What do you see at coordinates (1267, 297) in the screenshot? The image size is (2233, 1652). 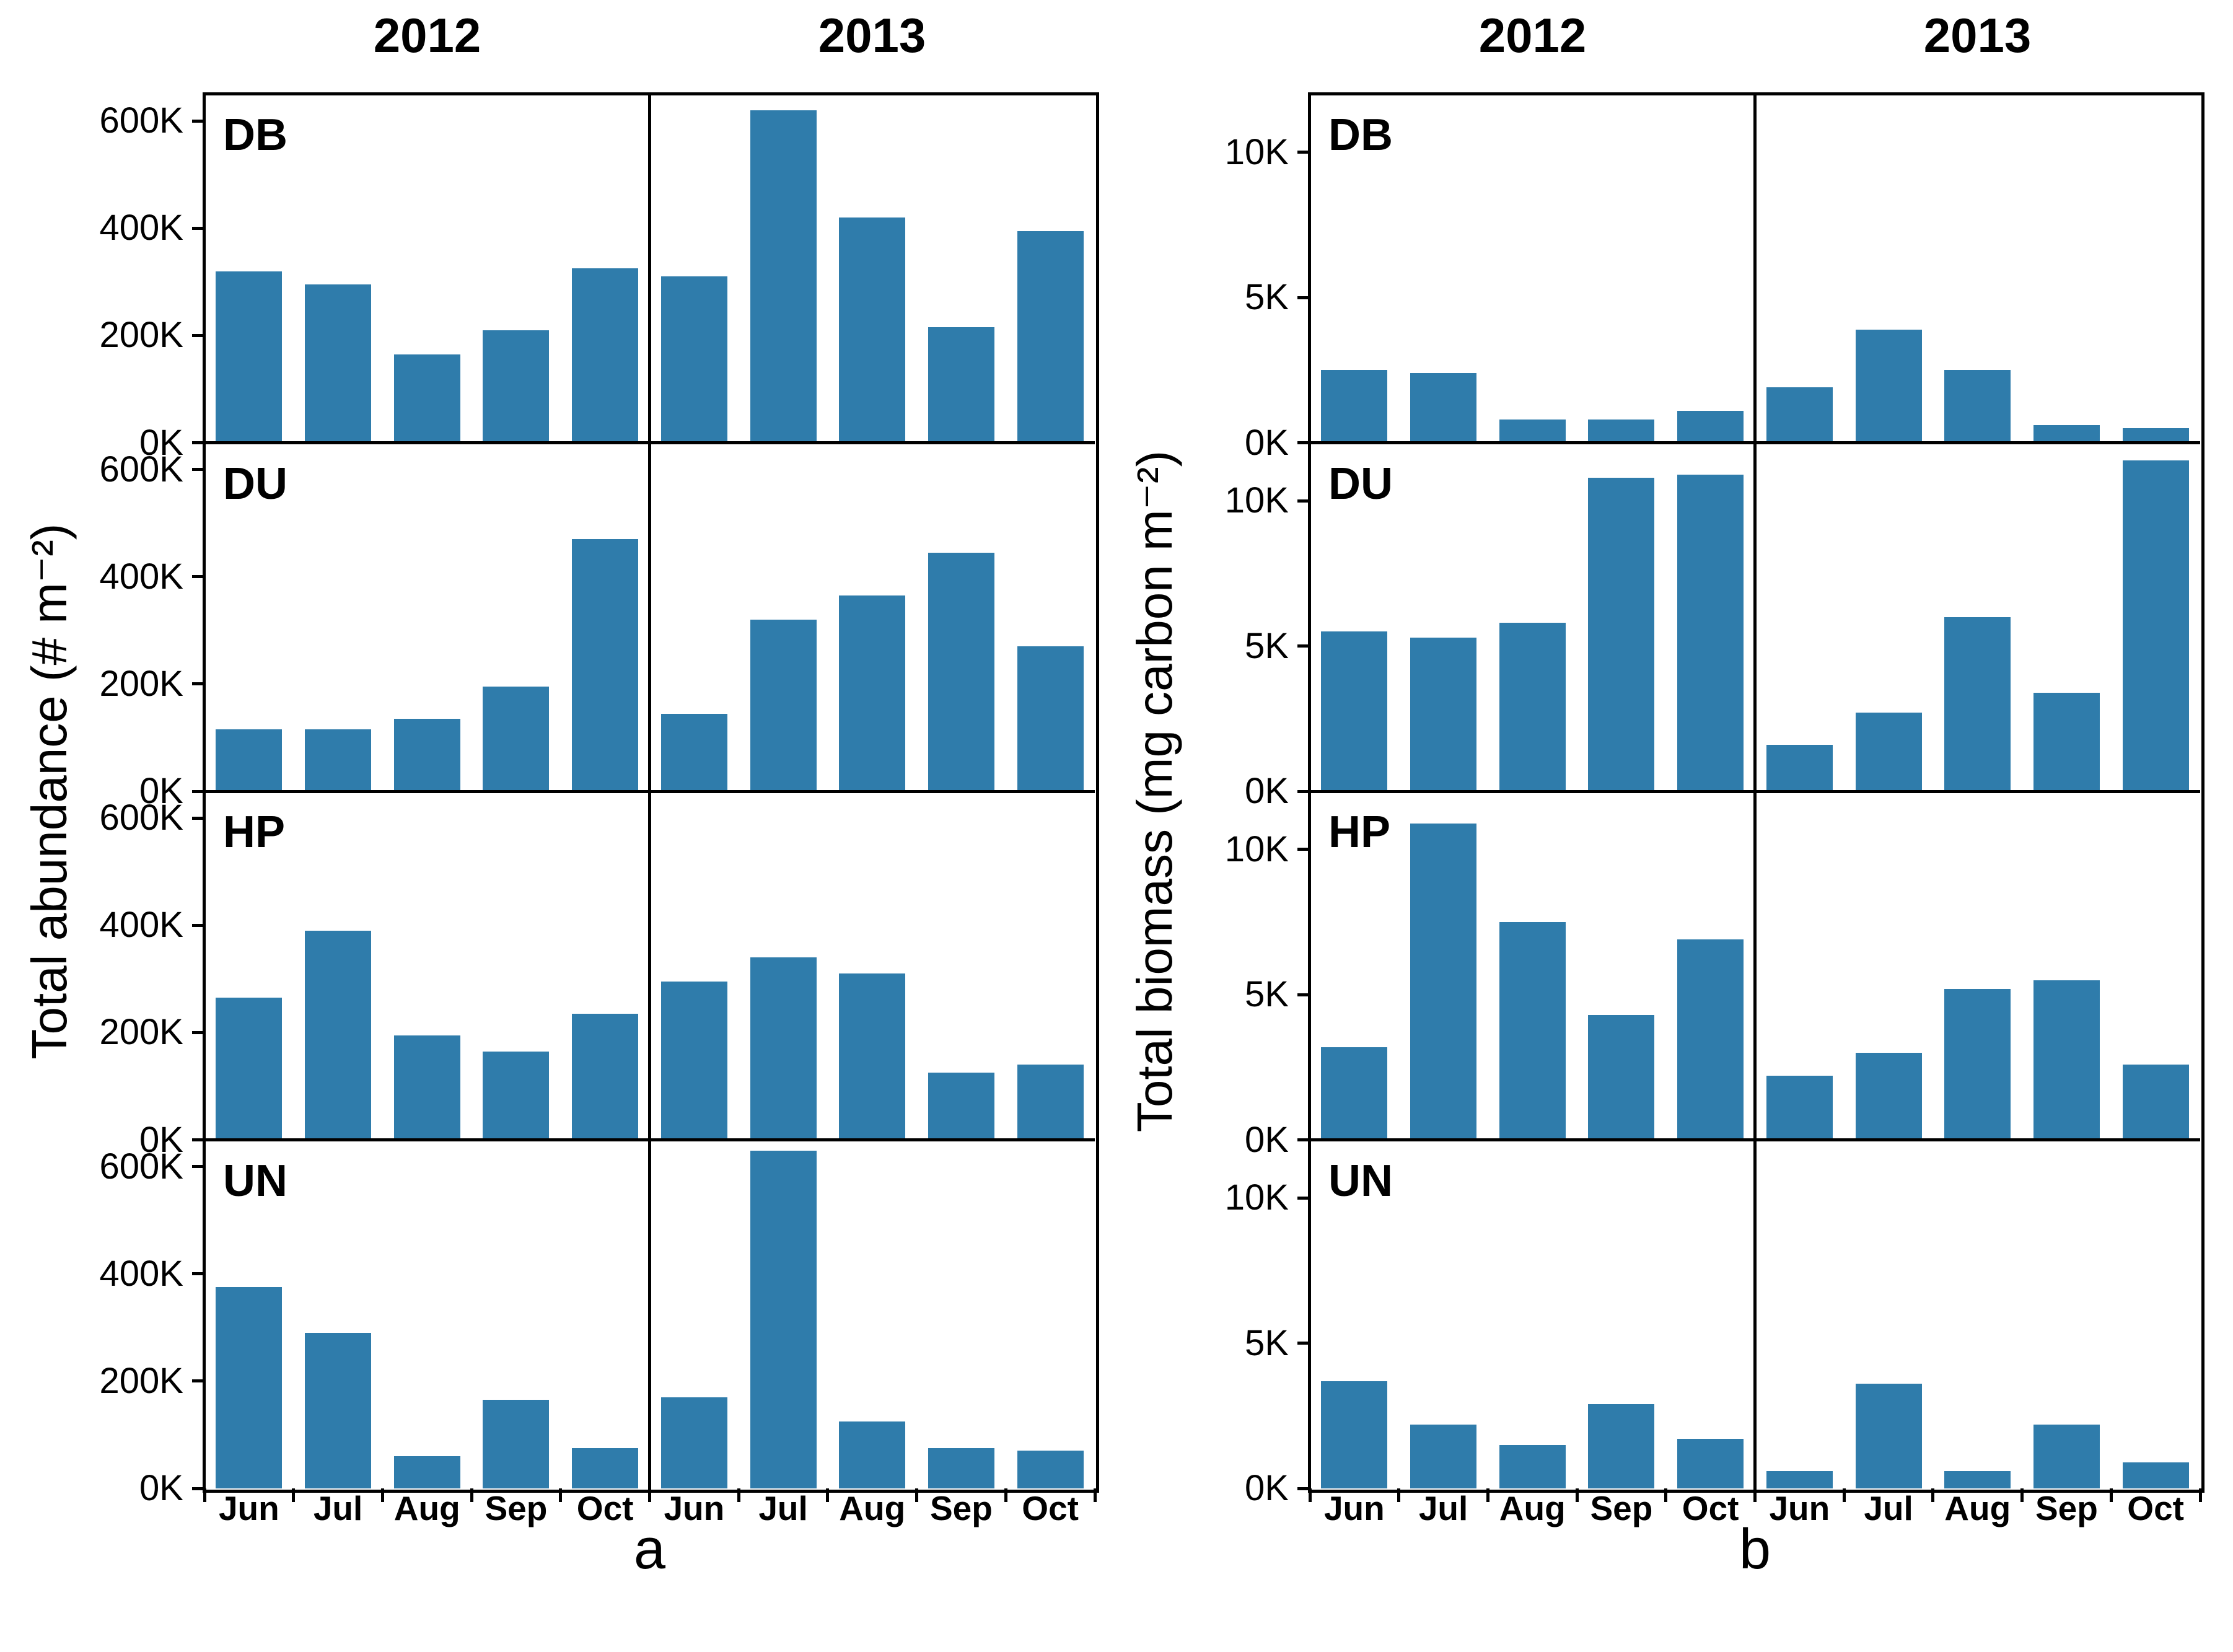 I see `y-tick-label: 5K` at bounding box center [1267, 297].